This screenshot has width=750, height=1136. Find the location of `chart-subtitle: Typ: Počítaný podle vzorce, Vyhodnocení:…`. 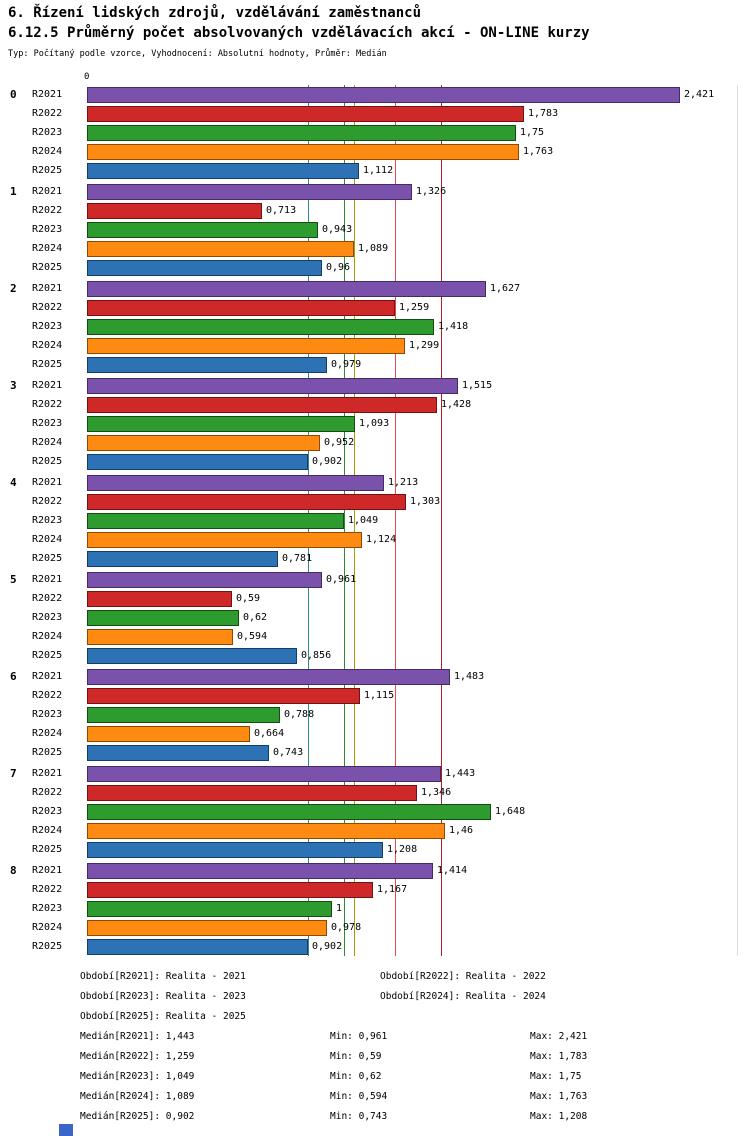

chart-subtitle: Typ: Počítaný podle vzorce, Vyhodnocení:… is located at coordinates (197, 54).